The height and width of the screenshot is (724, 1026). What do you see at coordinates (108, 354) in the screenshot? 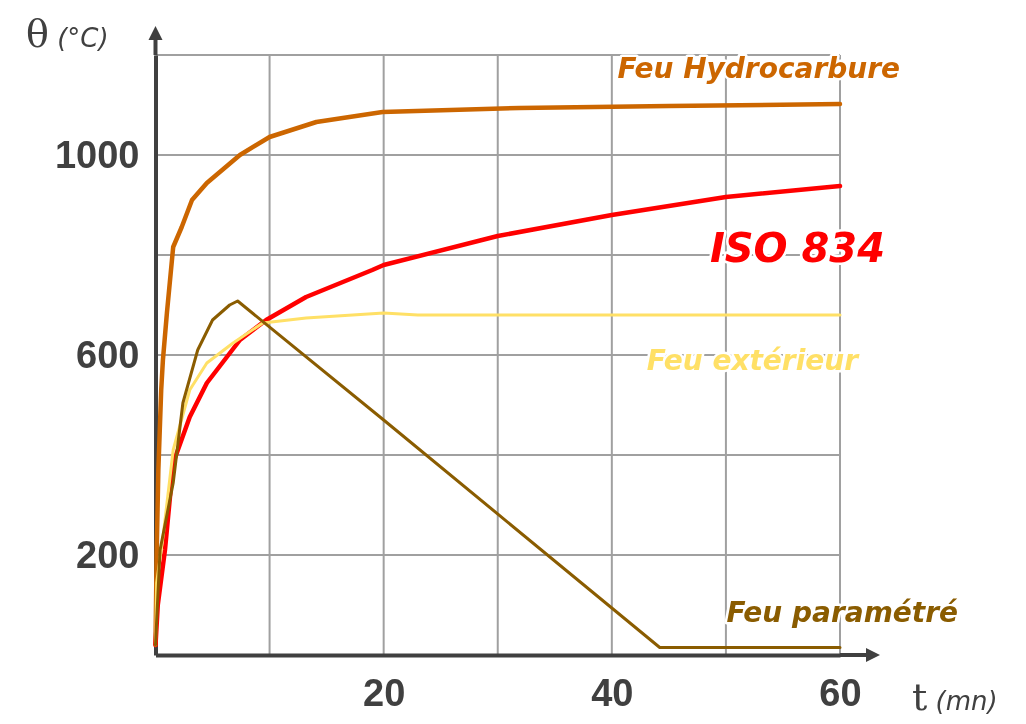
I see `y-tick-label: 600` at bounding box center [108, 354].